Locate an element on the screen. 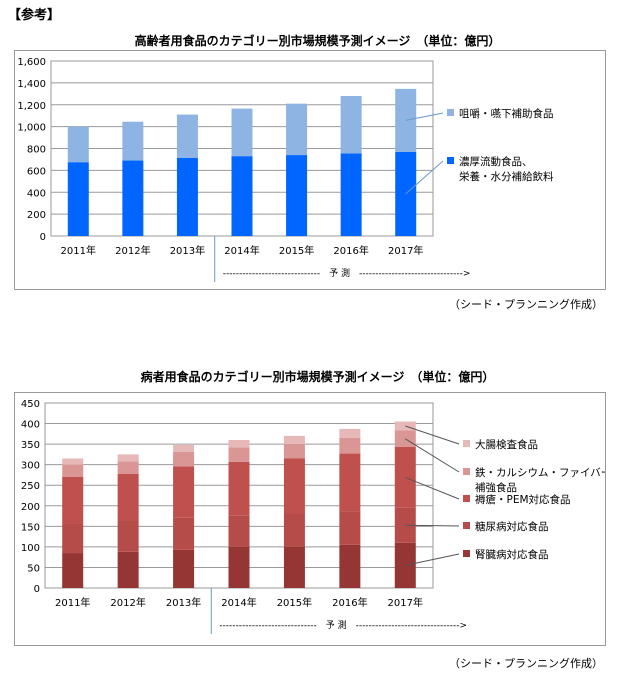  chart1-xtick-label: 2013年 is located at coordinates (187, 250).